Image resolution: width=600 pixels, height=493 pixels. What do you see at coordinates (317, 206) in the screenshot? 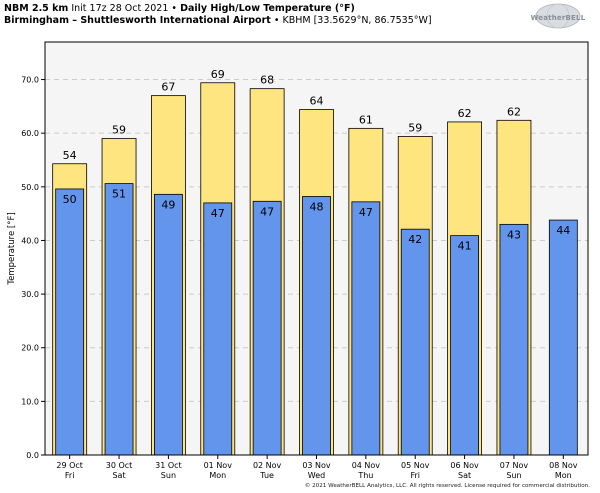
I see `low-label: 48` at bounding box center [317, 206].